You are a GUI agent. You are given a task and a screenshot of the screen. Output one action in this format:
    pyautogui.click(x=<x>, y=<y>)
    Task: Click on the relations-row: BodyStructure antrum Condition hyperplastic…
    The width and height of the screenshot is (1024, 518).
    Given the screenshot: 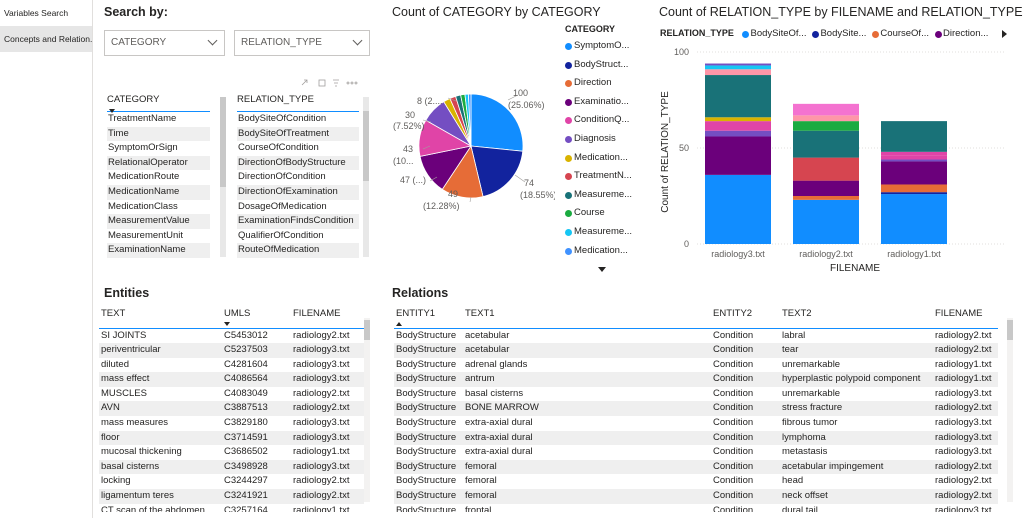 What is the action you would take?
    pyautogui.click(x=696, y=379)
    